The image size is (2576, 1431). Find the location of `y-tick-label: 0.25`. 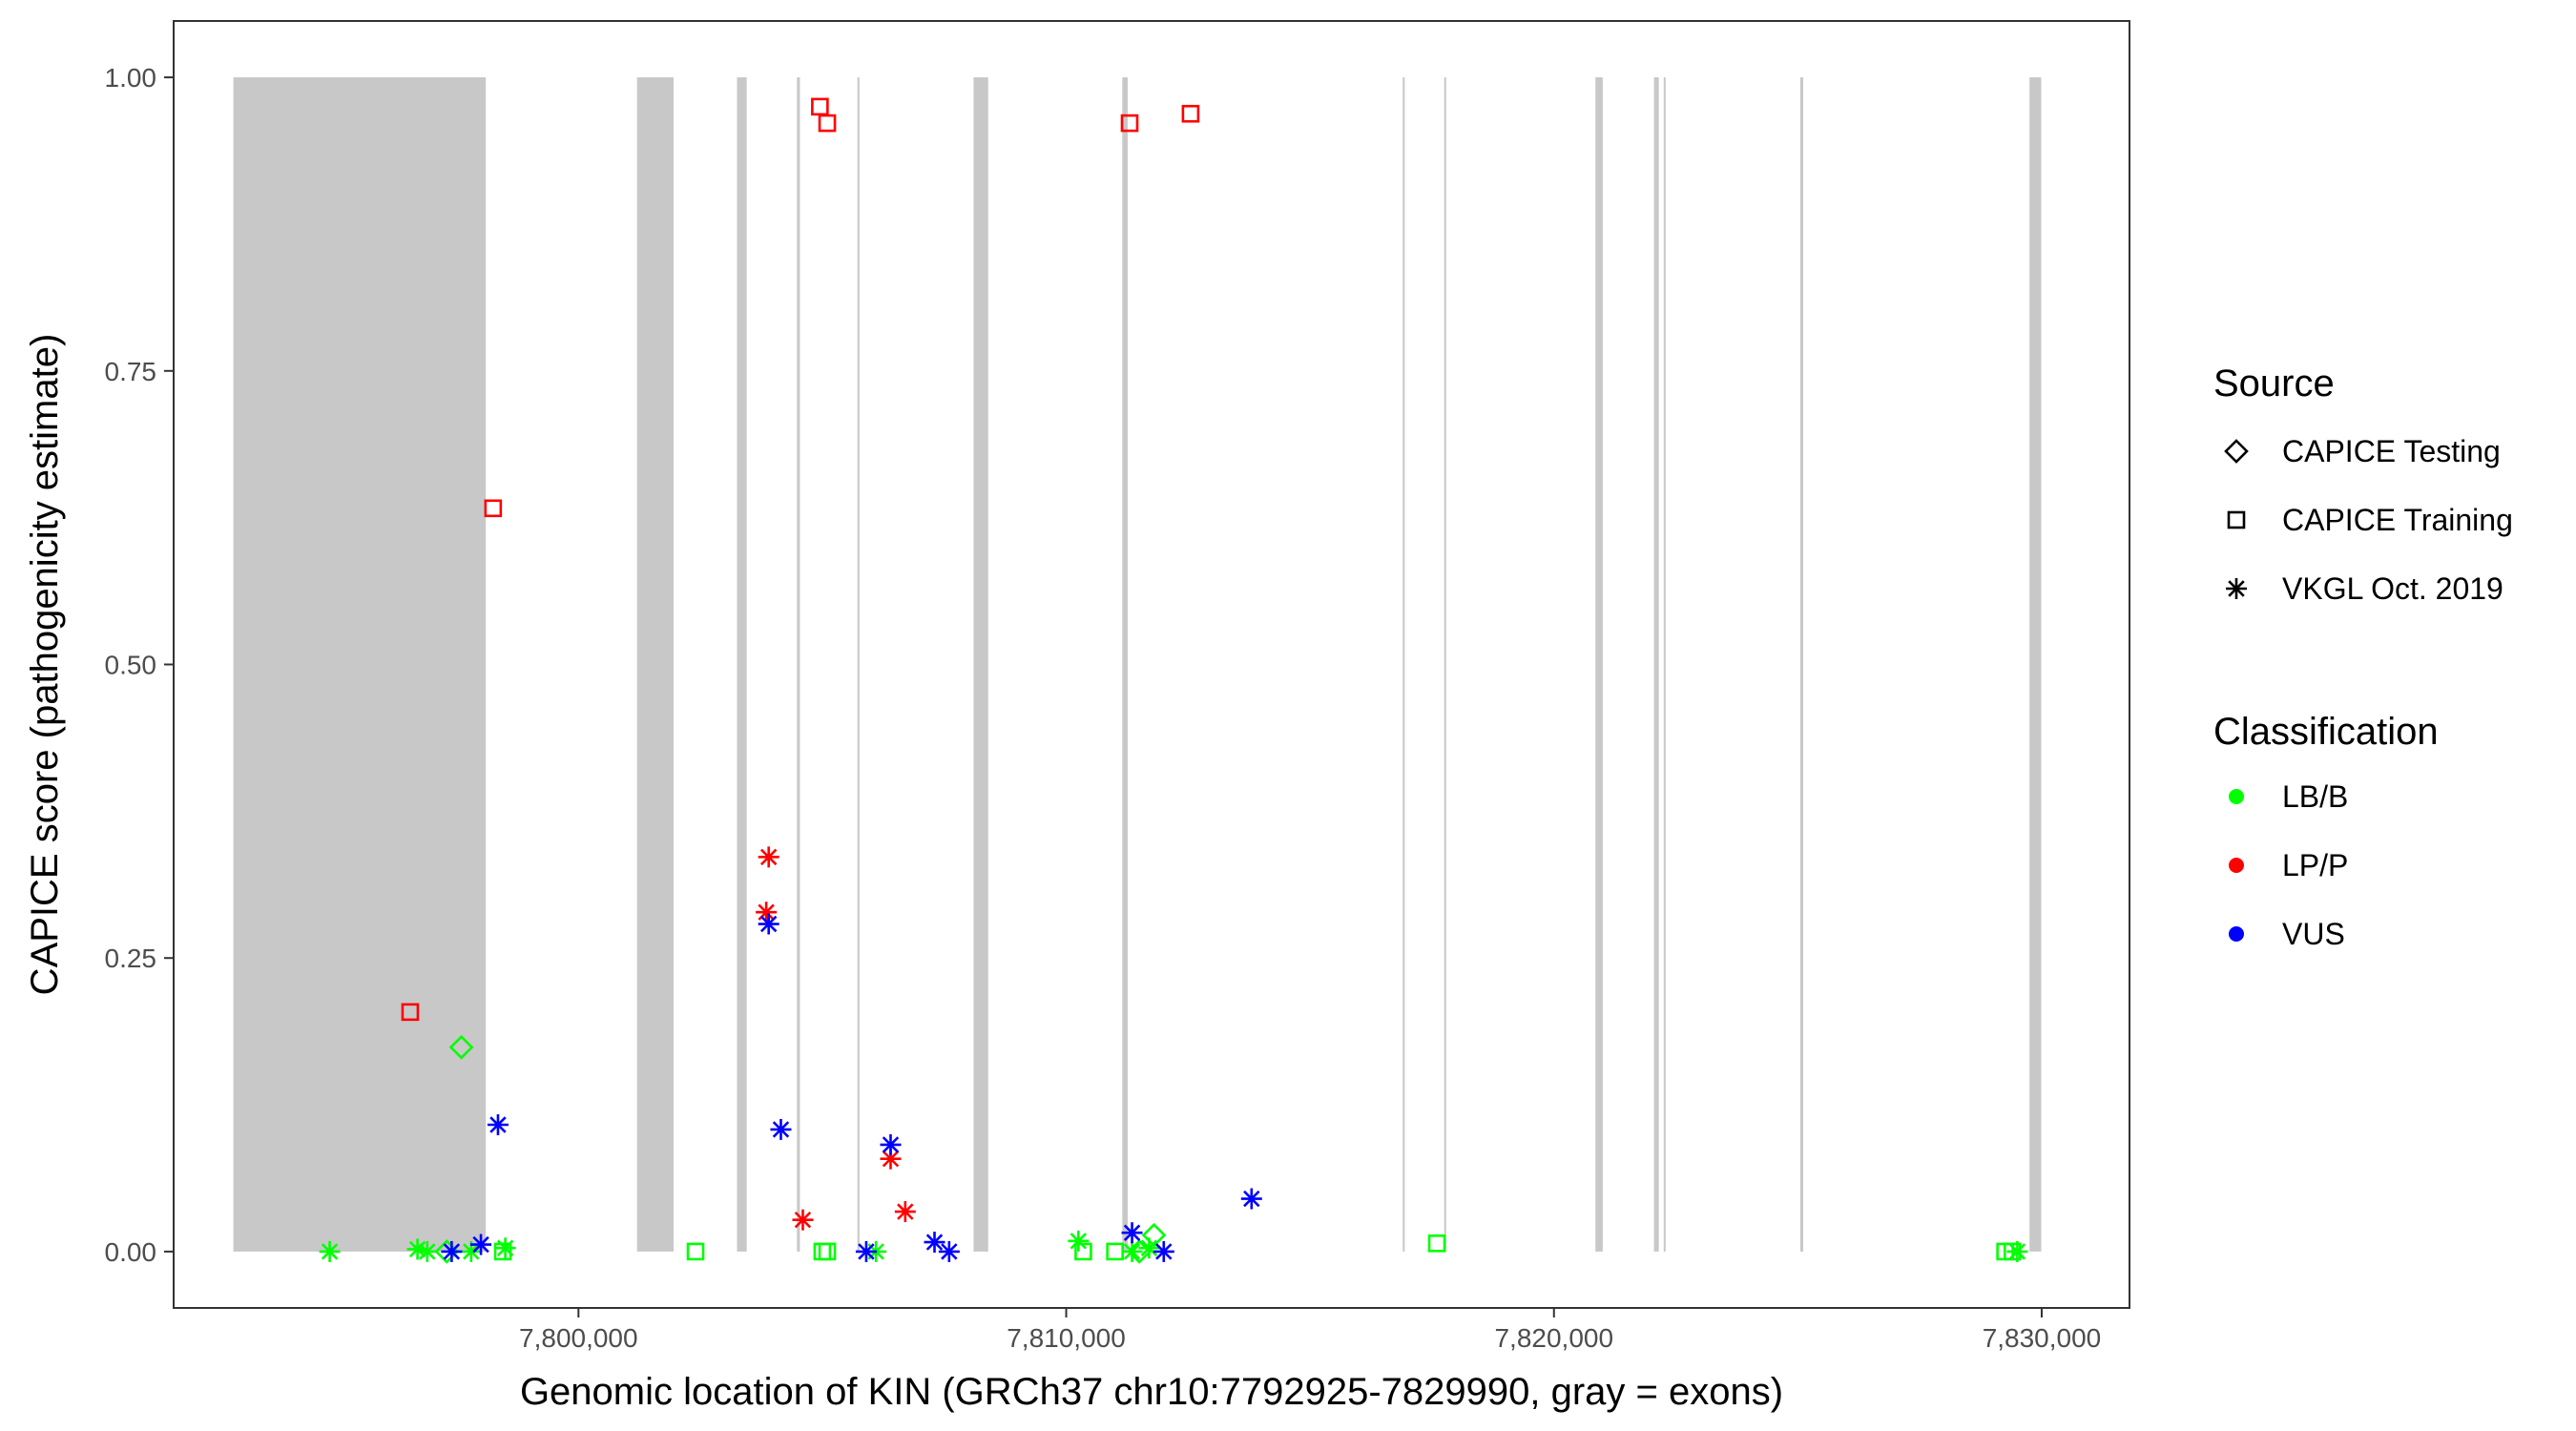

y-tick-label: 0.25 is located at coordinates (131, 958).